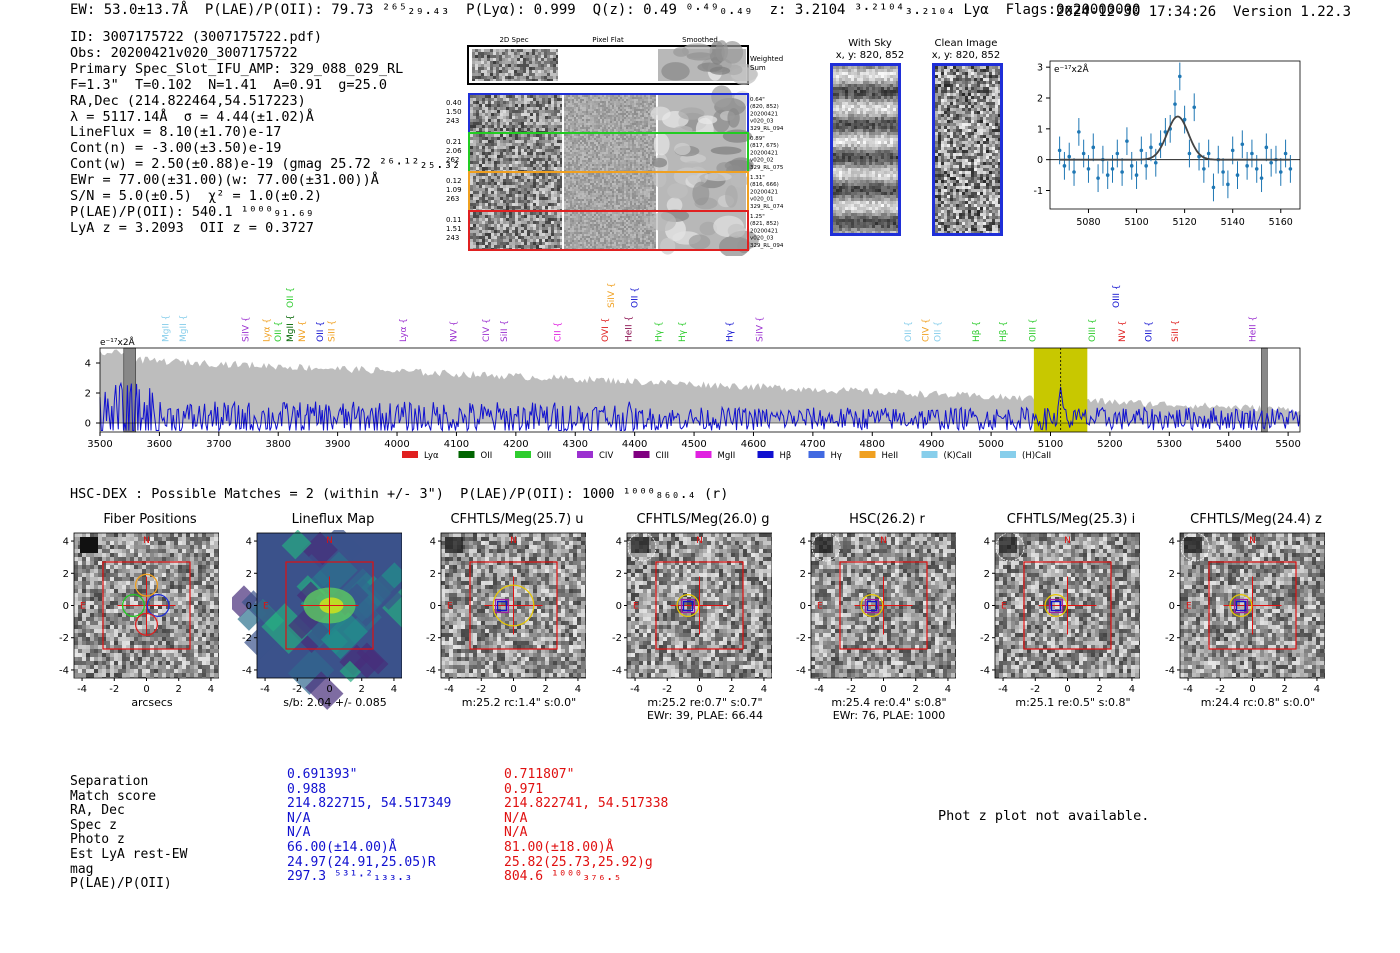 The image size is (1400, 953). I want to click on spectrum-upper-label: OII {, so click(636, 297).